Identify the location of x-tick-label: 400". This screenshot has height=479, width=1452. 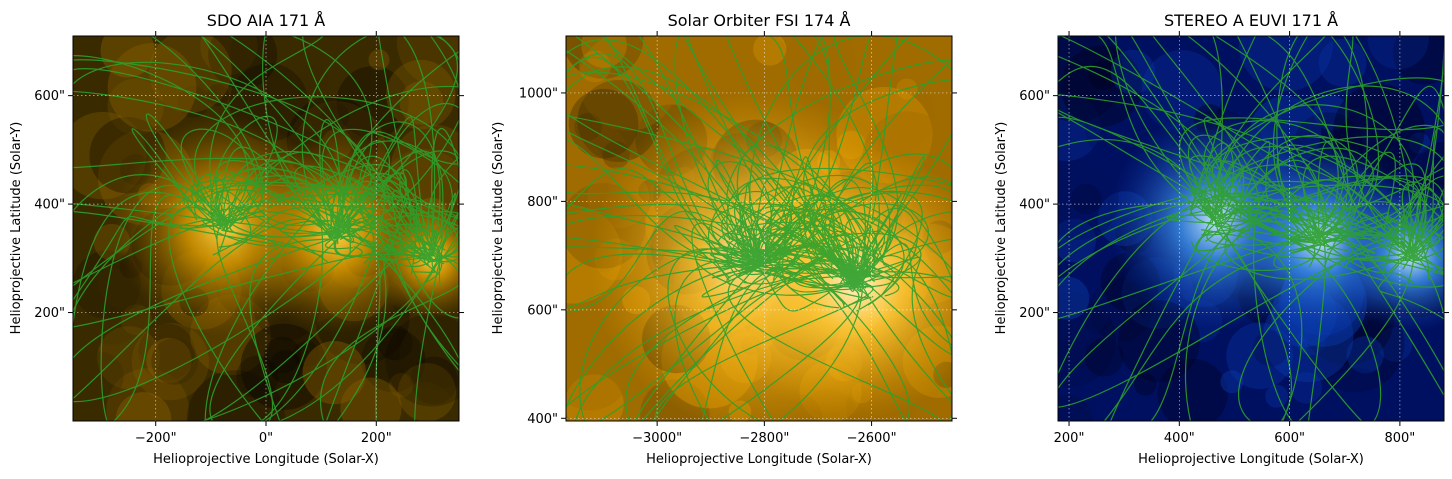
(1179, 438).